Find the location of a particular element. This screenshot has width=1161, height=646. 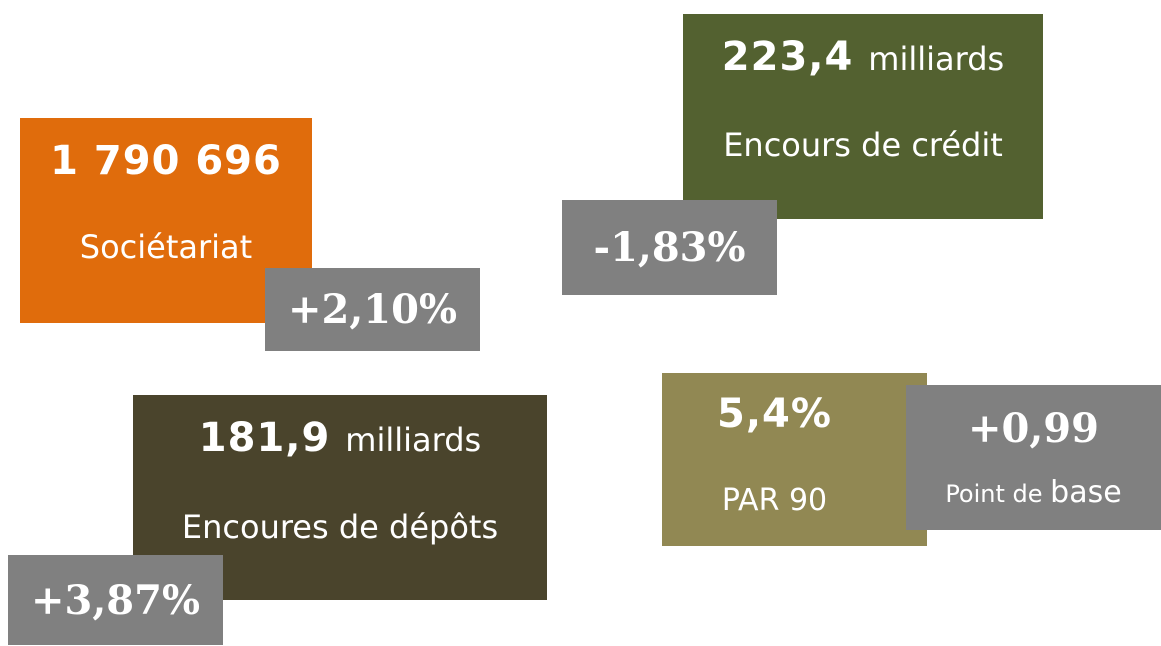

change-value: +3,87% is located at coordinates (115, 600).